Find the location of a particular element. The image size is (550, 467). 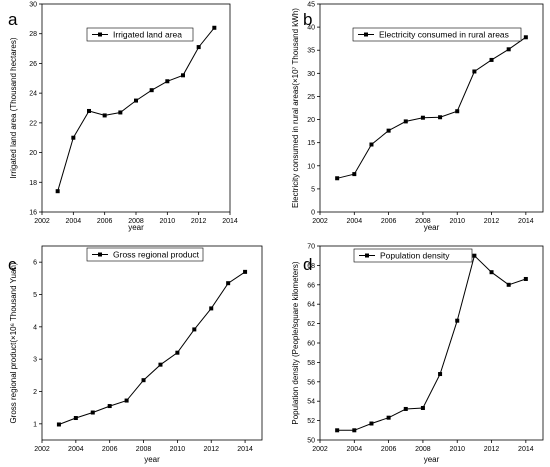

y-tick-label: 28 is located at coordinates (33, 34).